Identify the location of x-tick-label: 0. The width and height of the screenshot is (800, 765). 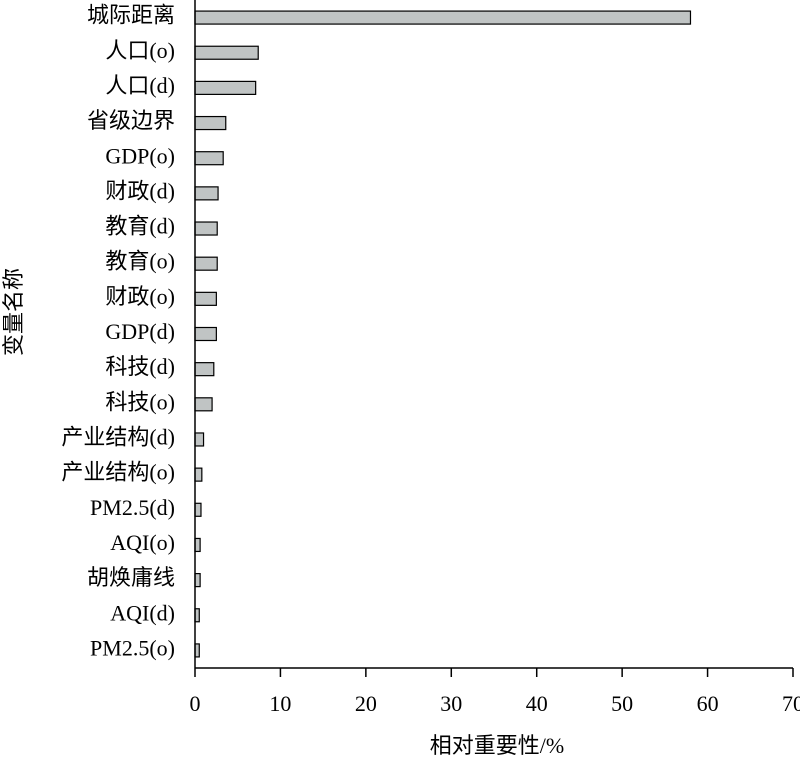
(195, 703).